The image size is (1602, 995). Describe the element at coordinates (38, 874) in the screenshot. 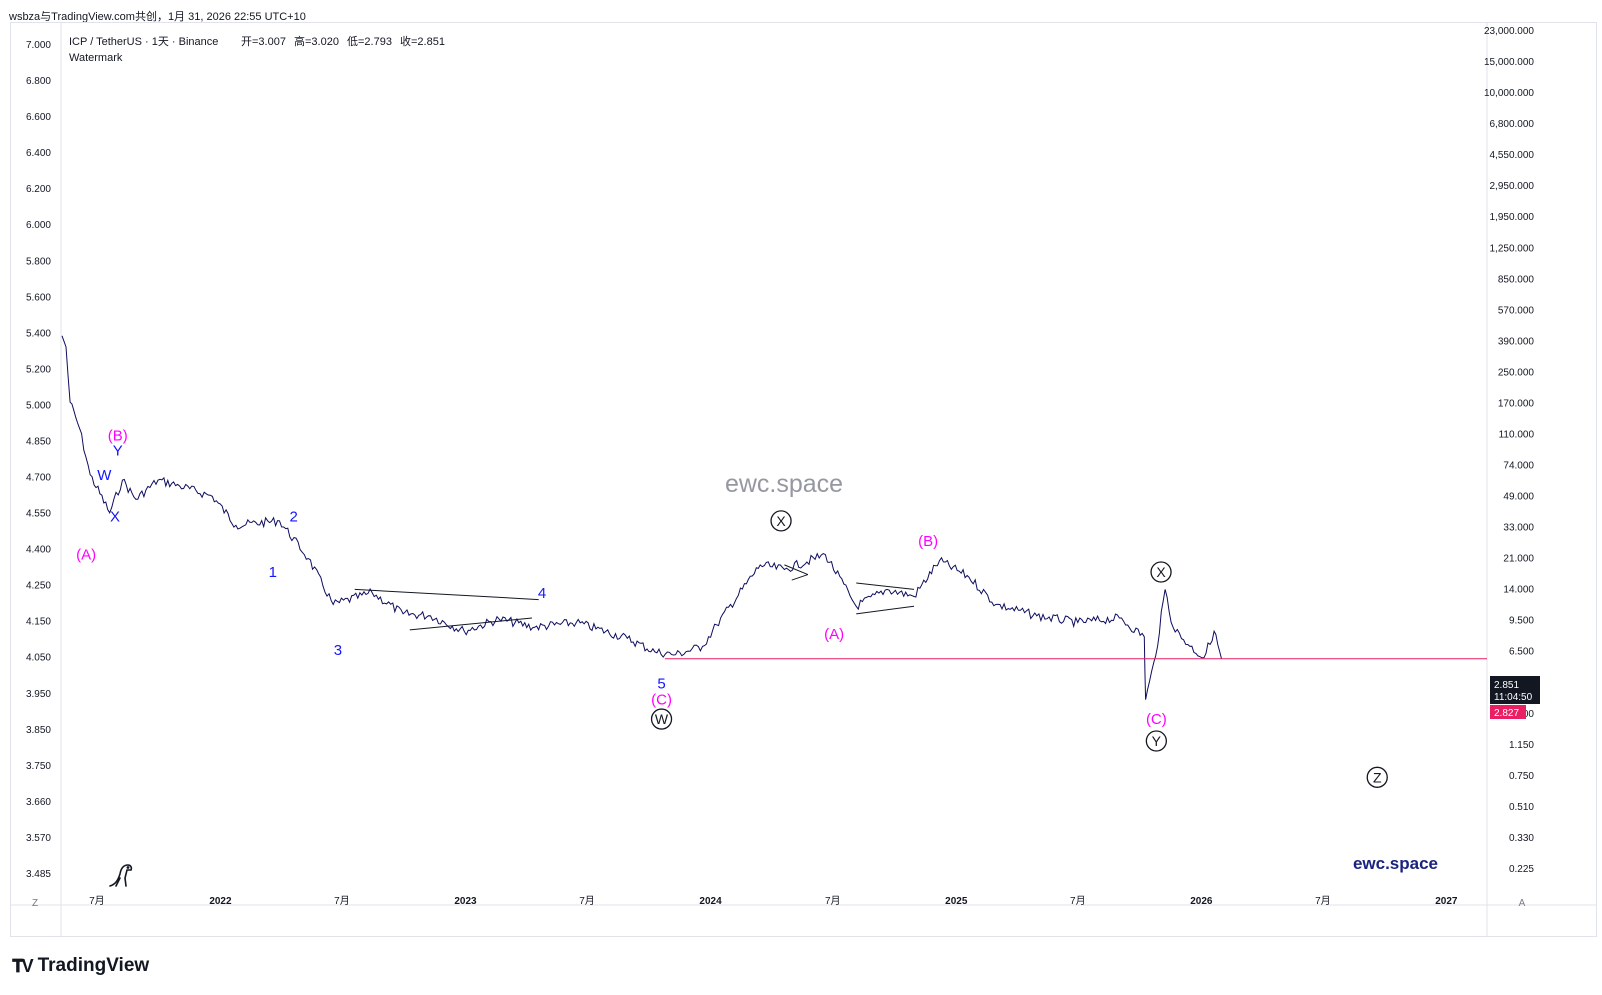

I see `left-axis-tick-label: 3.485` at that location.